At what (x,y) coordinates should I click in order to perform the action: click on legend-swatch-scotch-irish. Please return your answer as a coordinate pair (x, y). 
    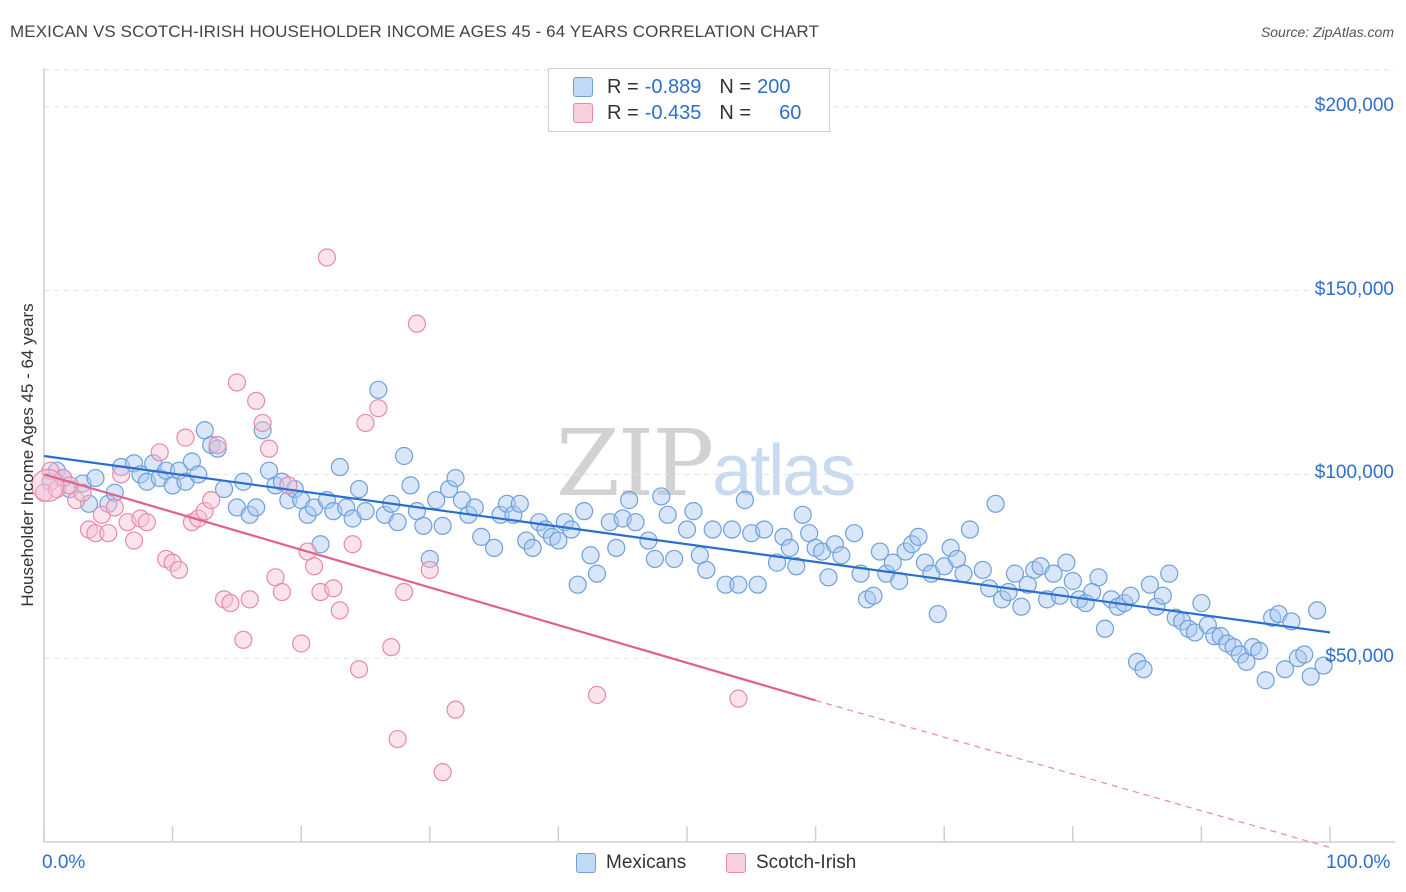
    Looking at the image, I should click on (583, 113).